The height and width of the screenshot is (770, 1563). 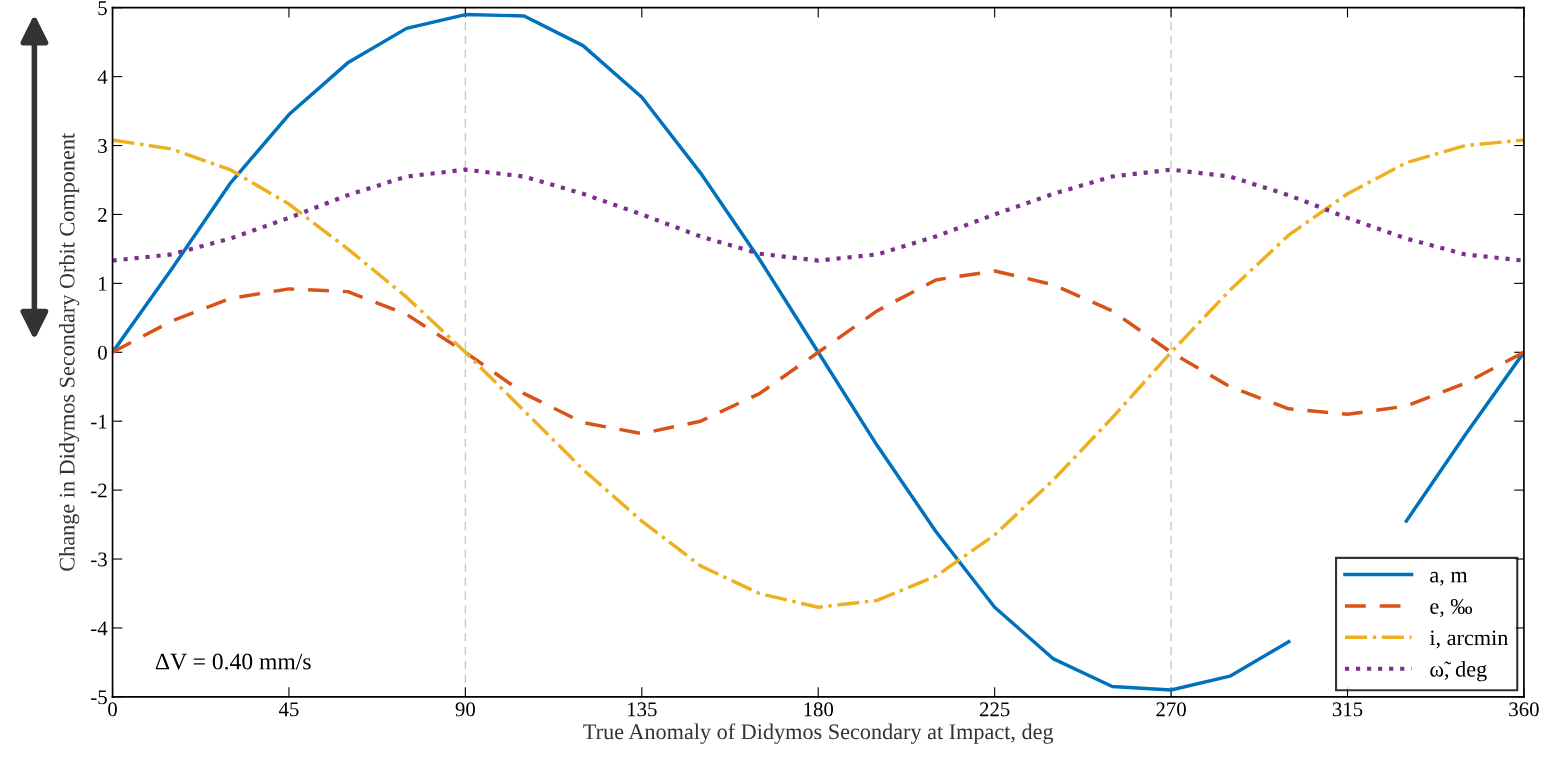 I want to click on line-series, so click(x=818, y=215).